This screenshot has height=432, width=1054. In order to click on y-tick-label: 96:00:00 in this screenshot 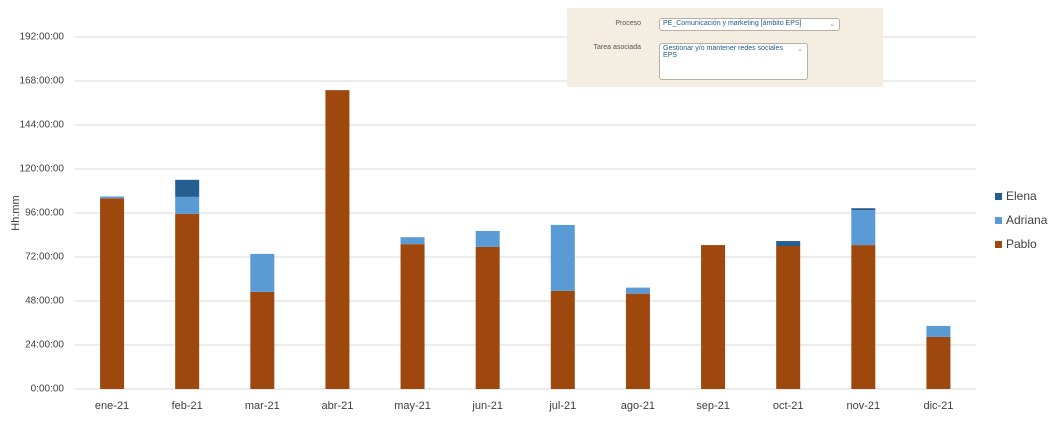, I will do `click(44, 213)`.